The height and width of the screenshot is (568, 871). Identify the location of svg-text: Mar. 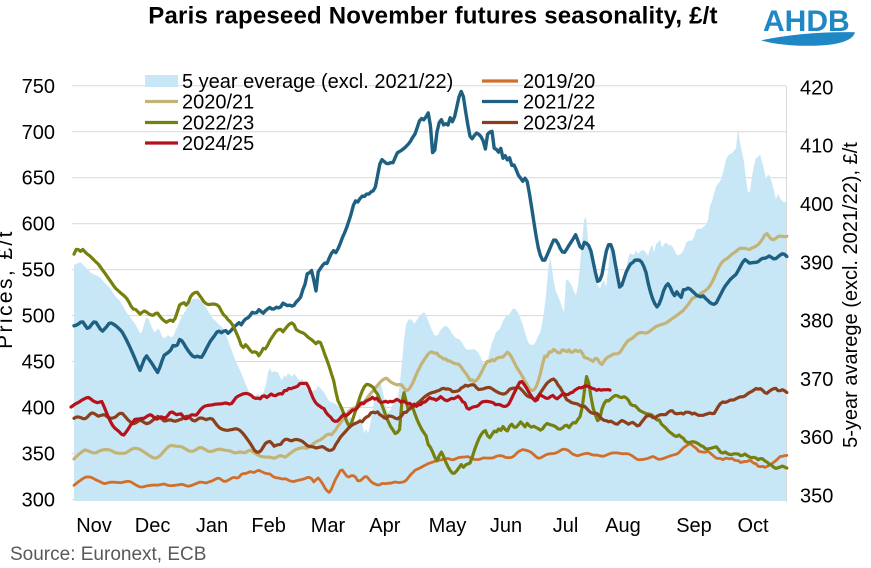
(328, 526).